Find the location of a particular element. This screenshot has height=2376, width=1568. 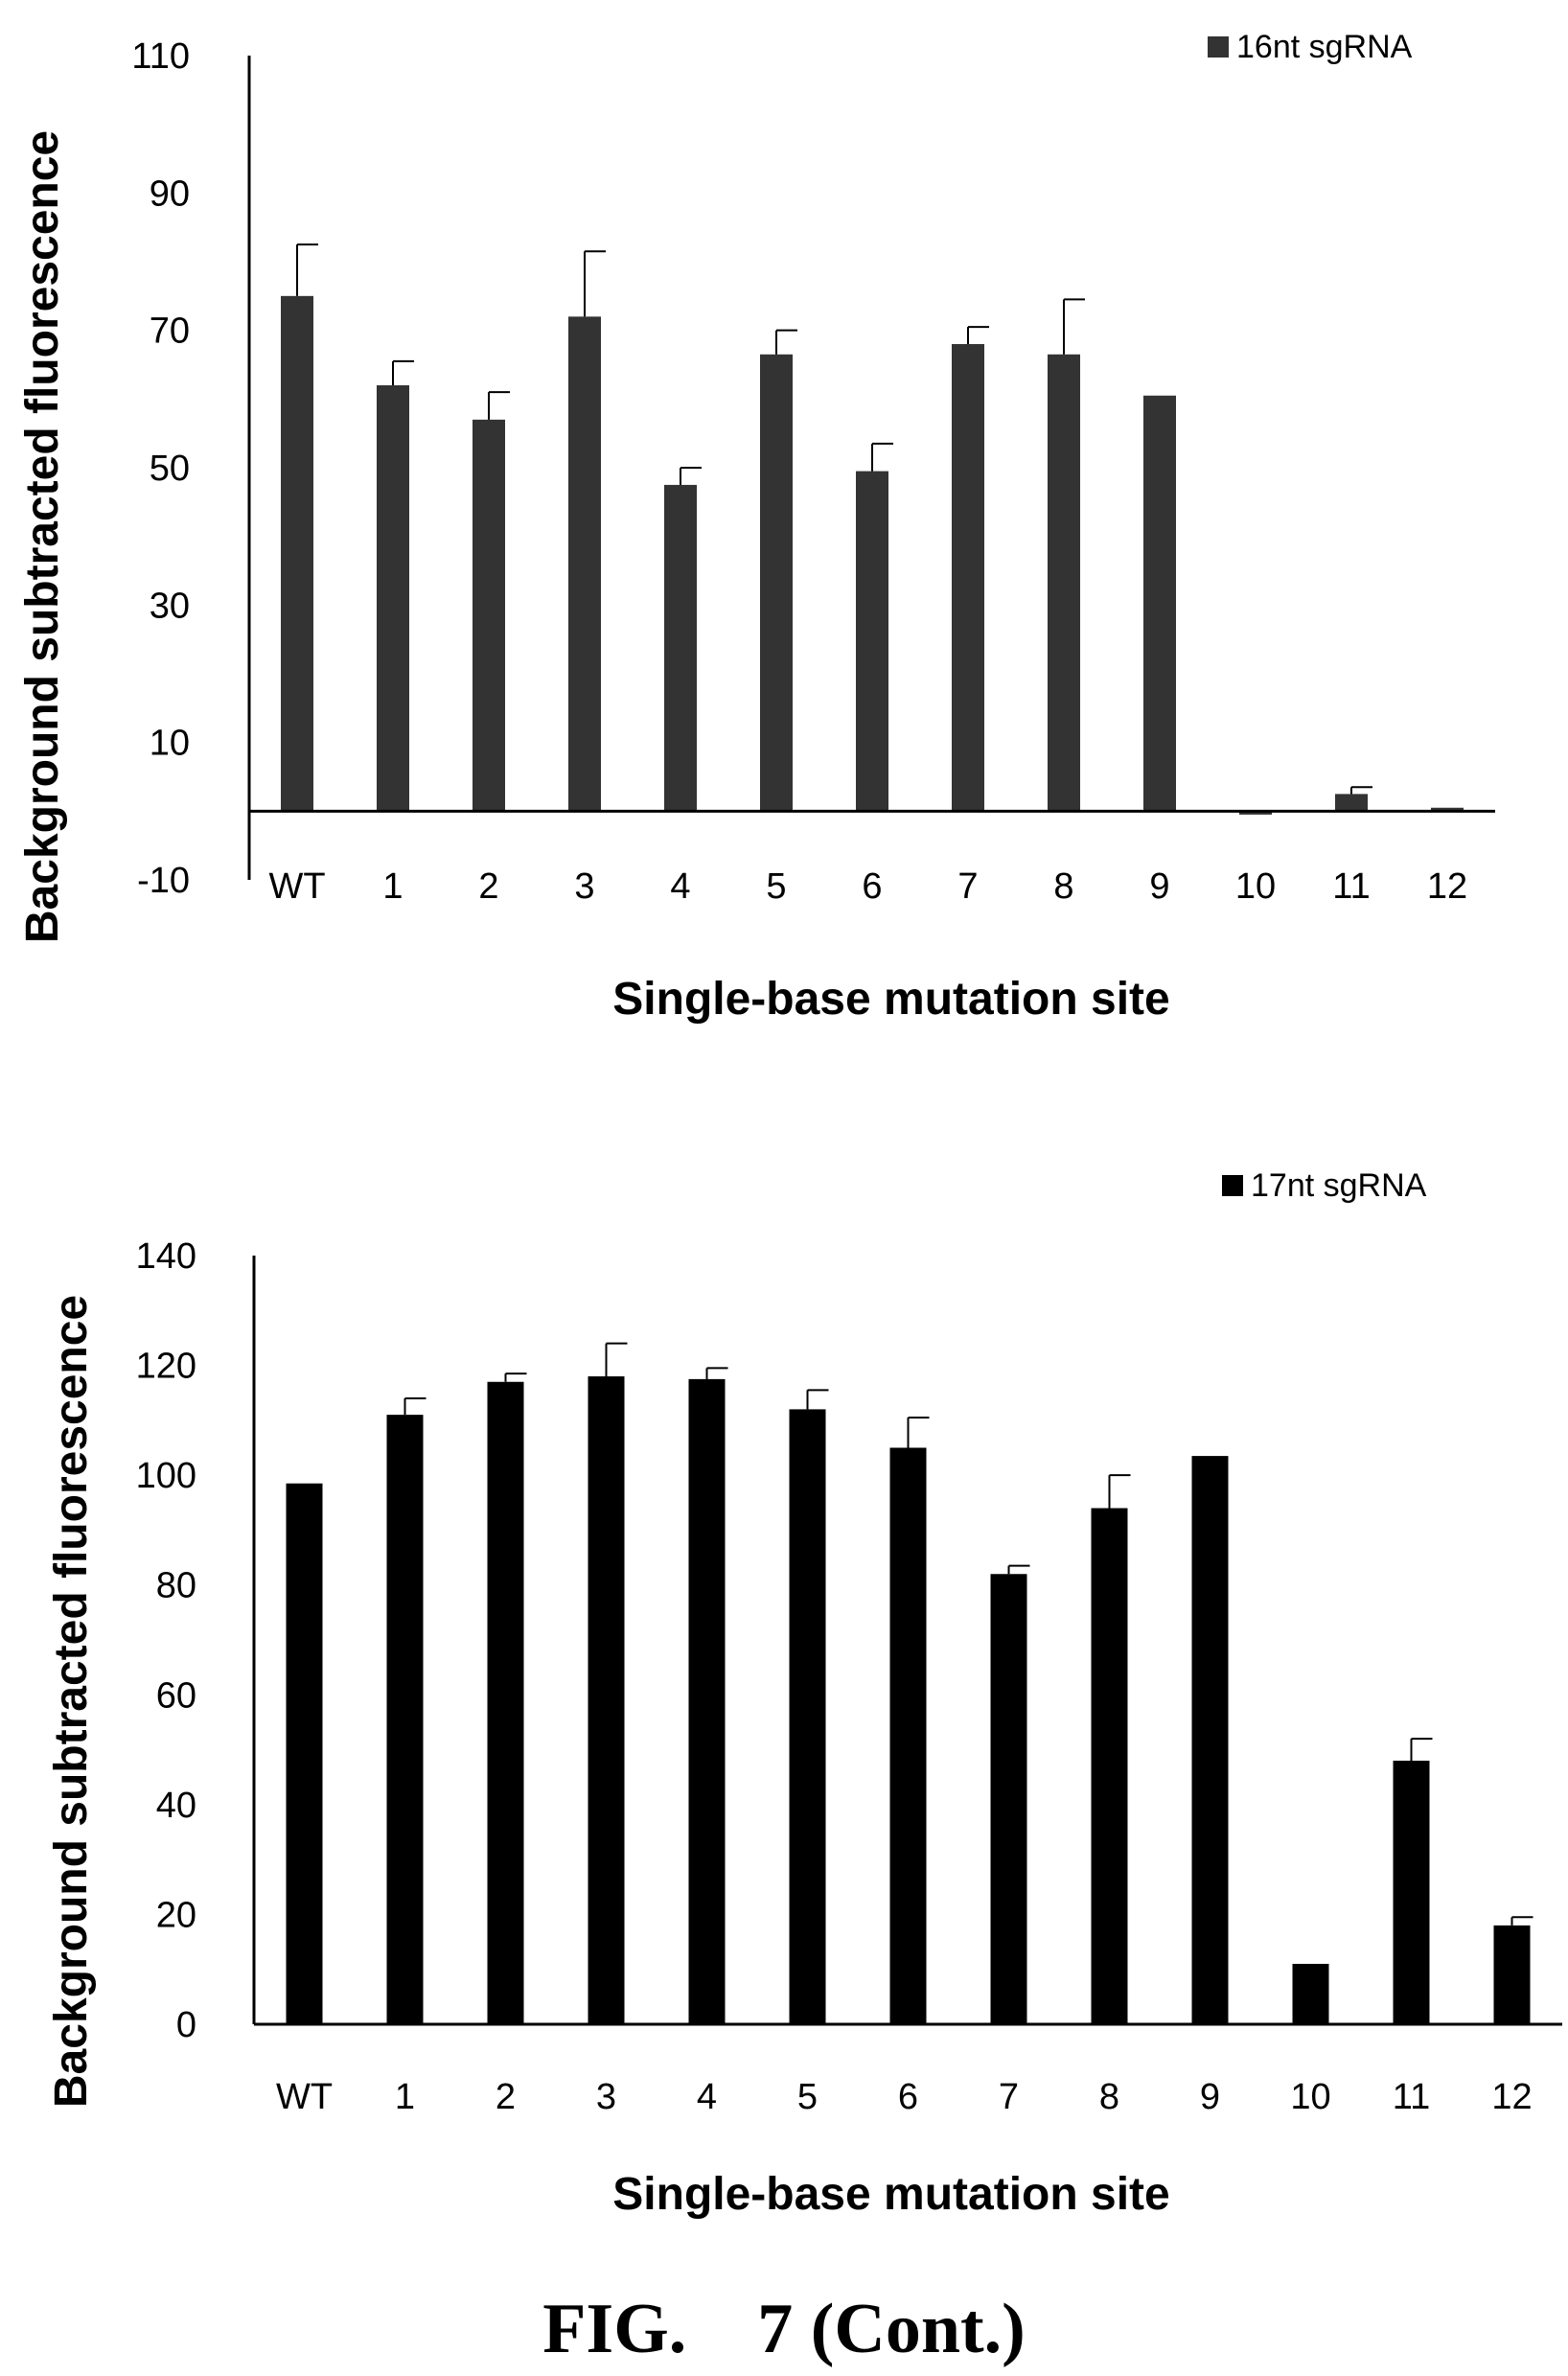

y-tick-labels: 0 20 40 60 80 100 120 140 is located at coordinates (166, 1640).